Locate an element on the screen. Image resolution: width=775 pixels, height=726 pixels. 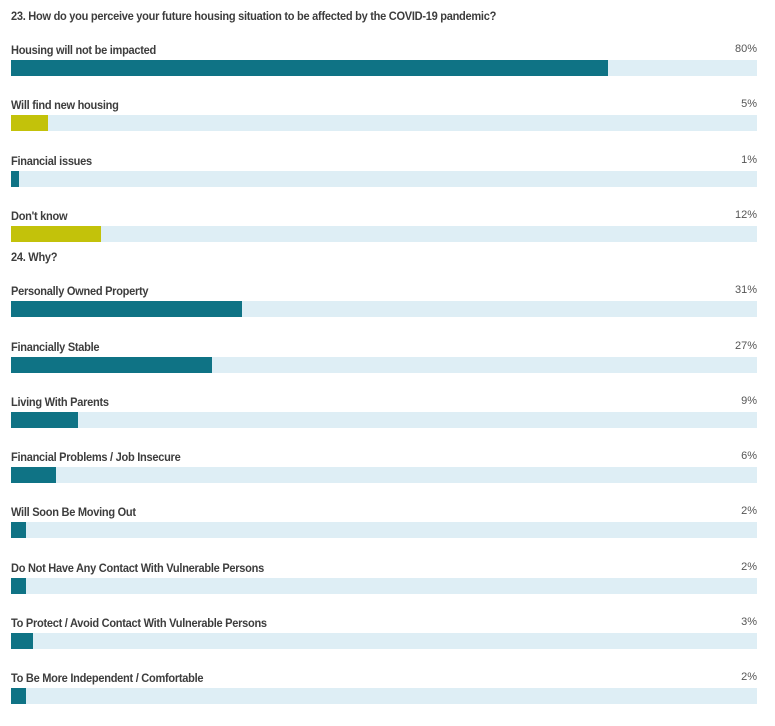
question-title: 24. Why? is located at coordinates (34, 257).